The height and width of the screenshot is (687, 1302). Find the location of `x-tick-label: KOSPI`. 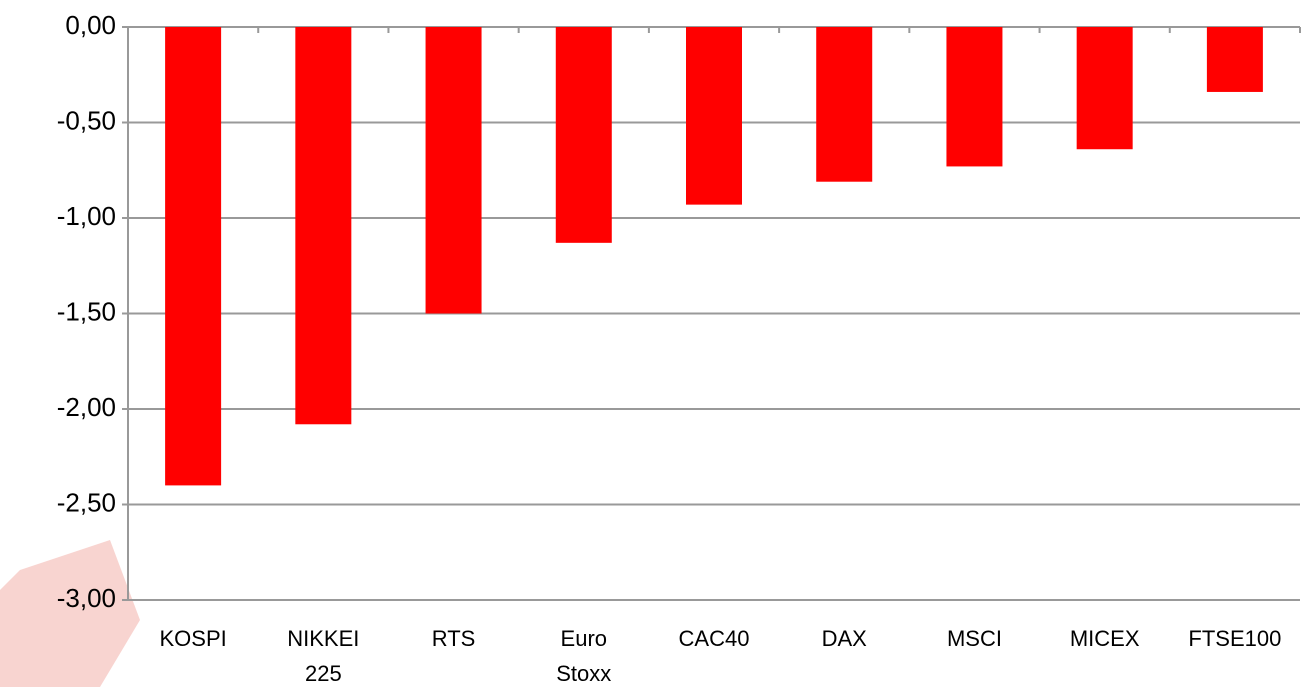

x-tick-label: KOSPI is located at coordinates (192, 638).